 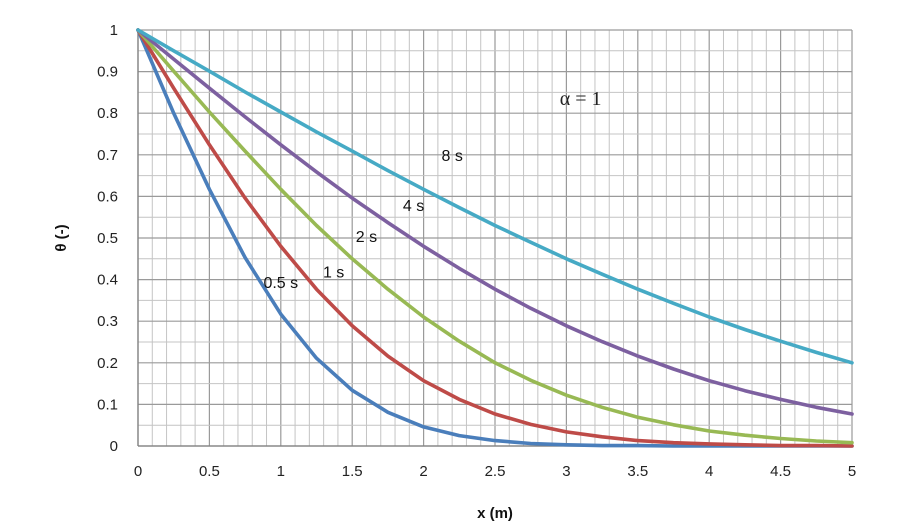 I want to click on x-tick-label: 5, so click(x=852, y=471).